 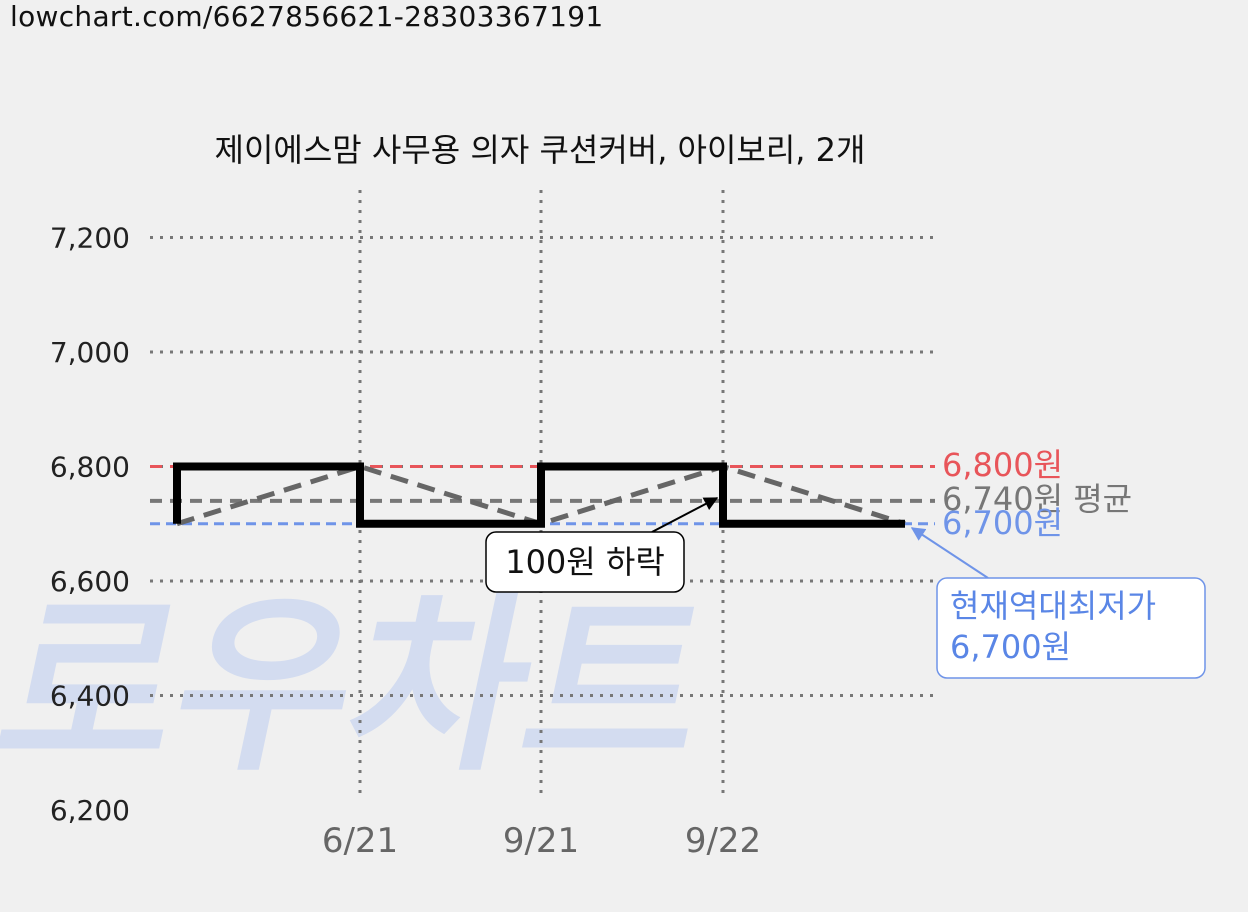 I want to click on drop-callout-text: 100원 하락, so click(x=585, y=562).